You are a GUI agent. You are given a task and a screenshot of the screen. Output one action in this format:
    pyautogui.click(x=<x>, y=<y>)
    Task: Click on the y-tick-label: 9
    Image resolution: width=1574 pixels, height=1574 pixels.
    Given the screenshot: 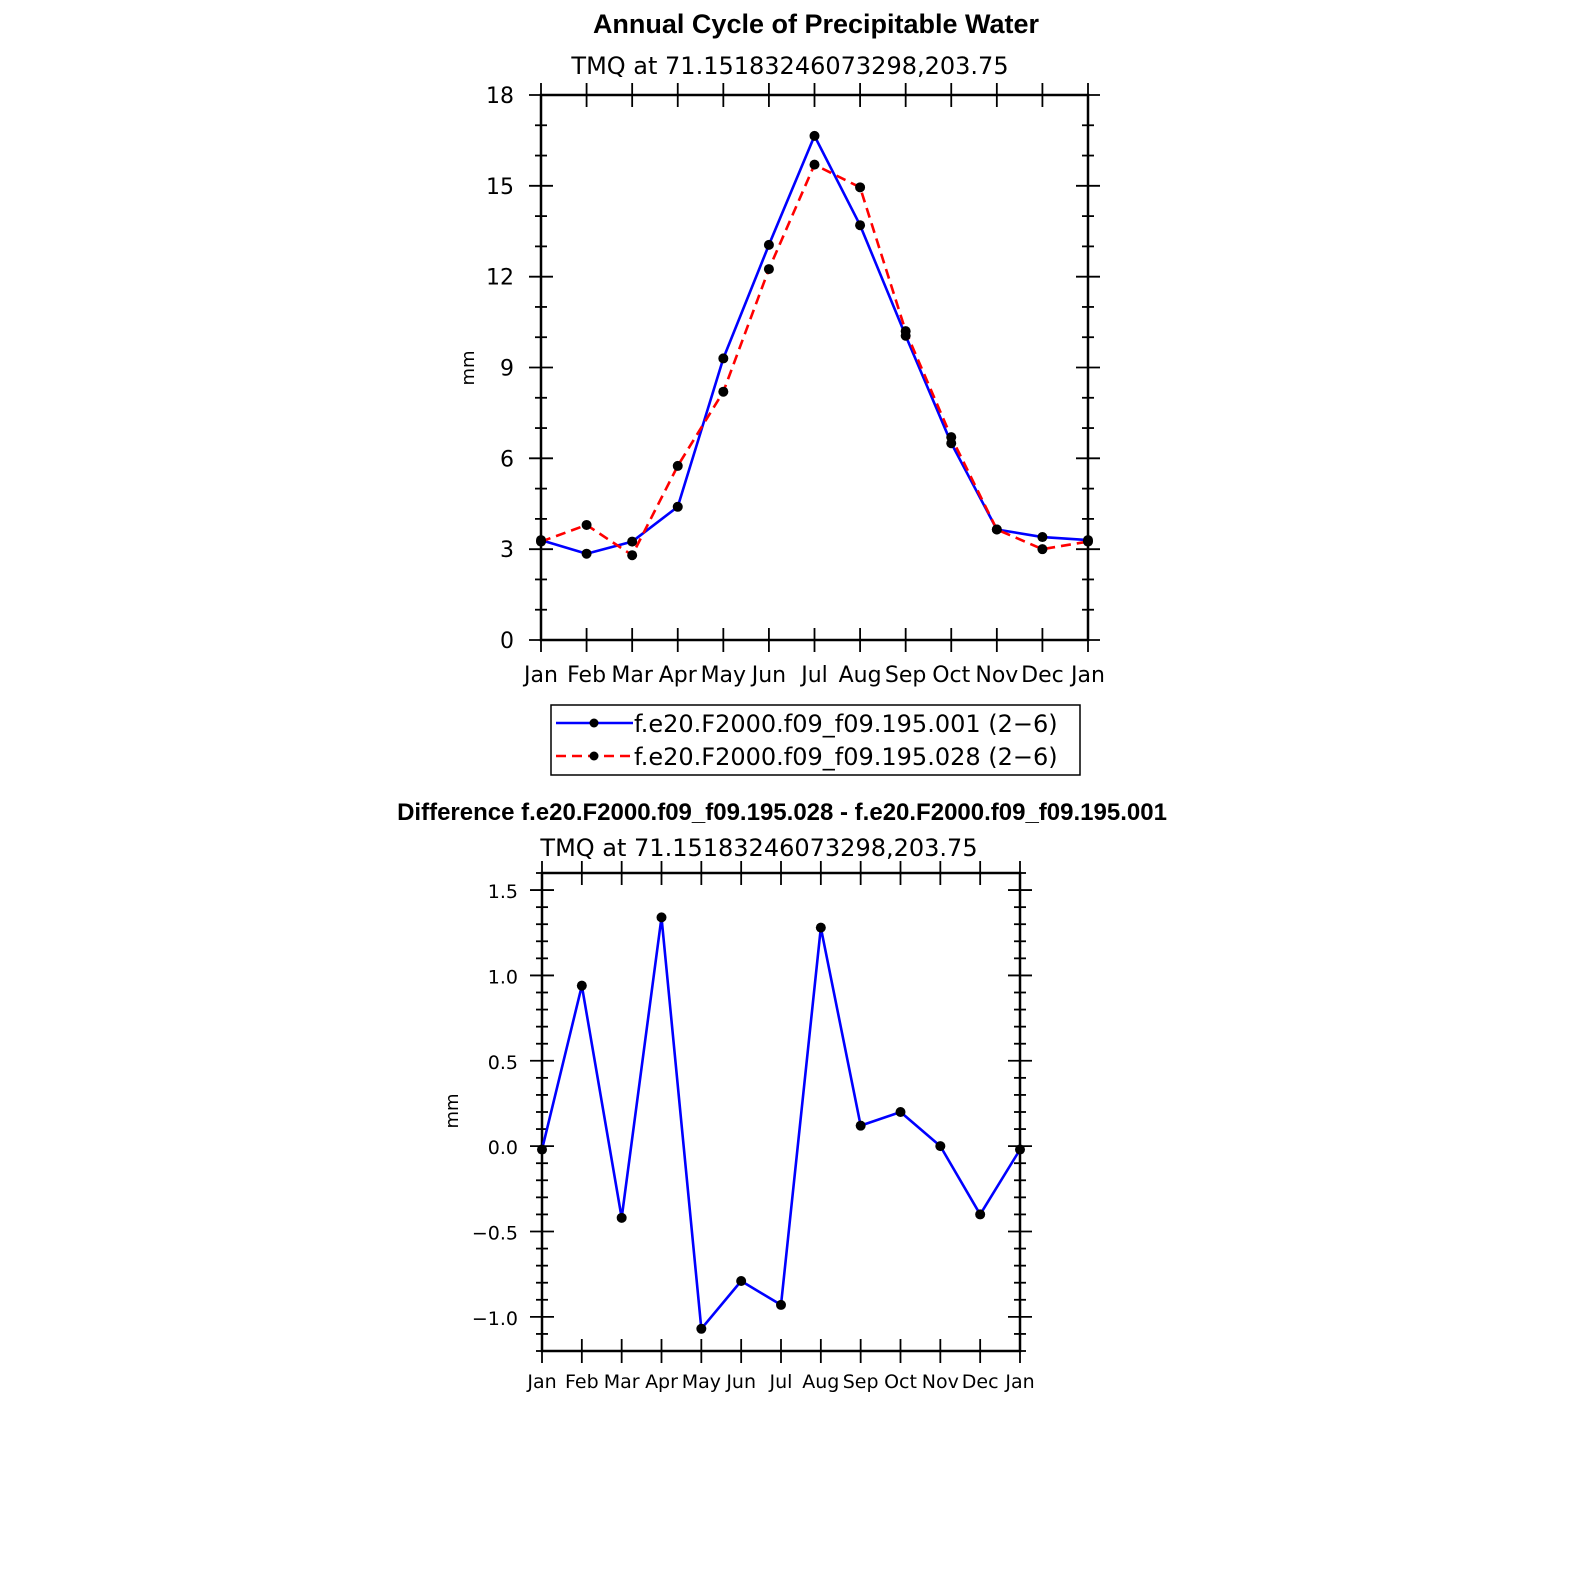 What is the action you would take?
    pyautogui.click(x=507, y=369)
    